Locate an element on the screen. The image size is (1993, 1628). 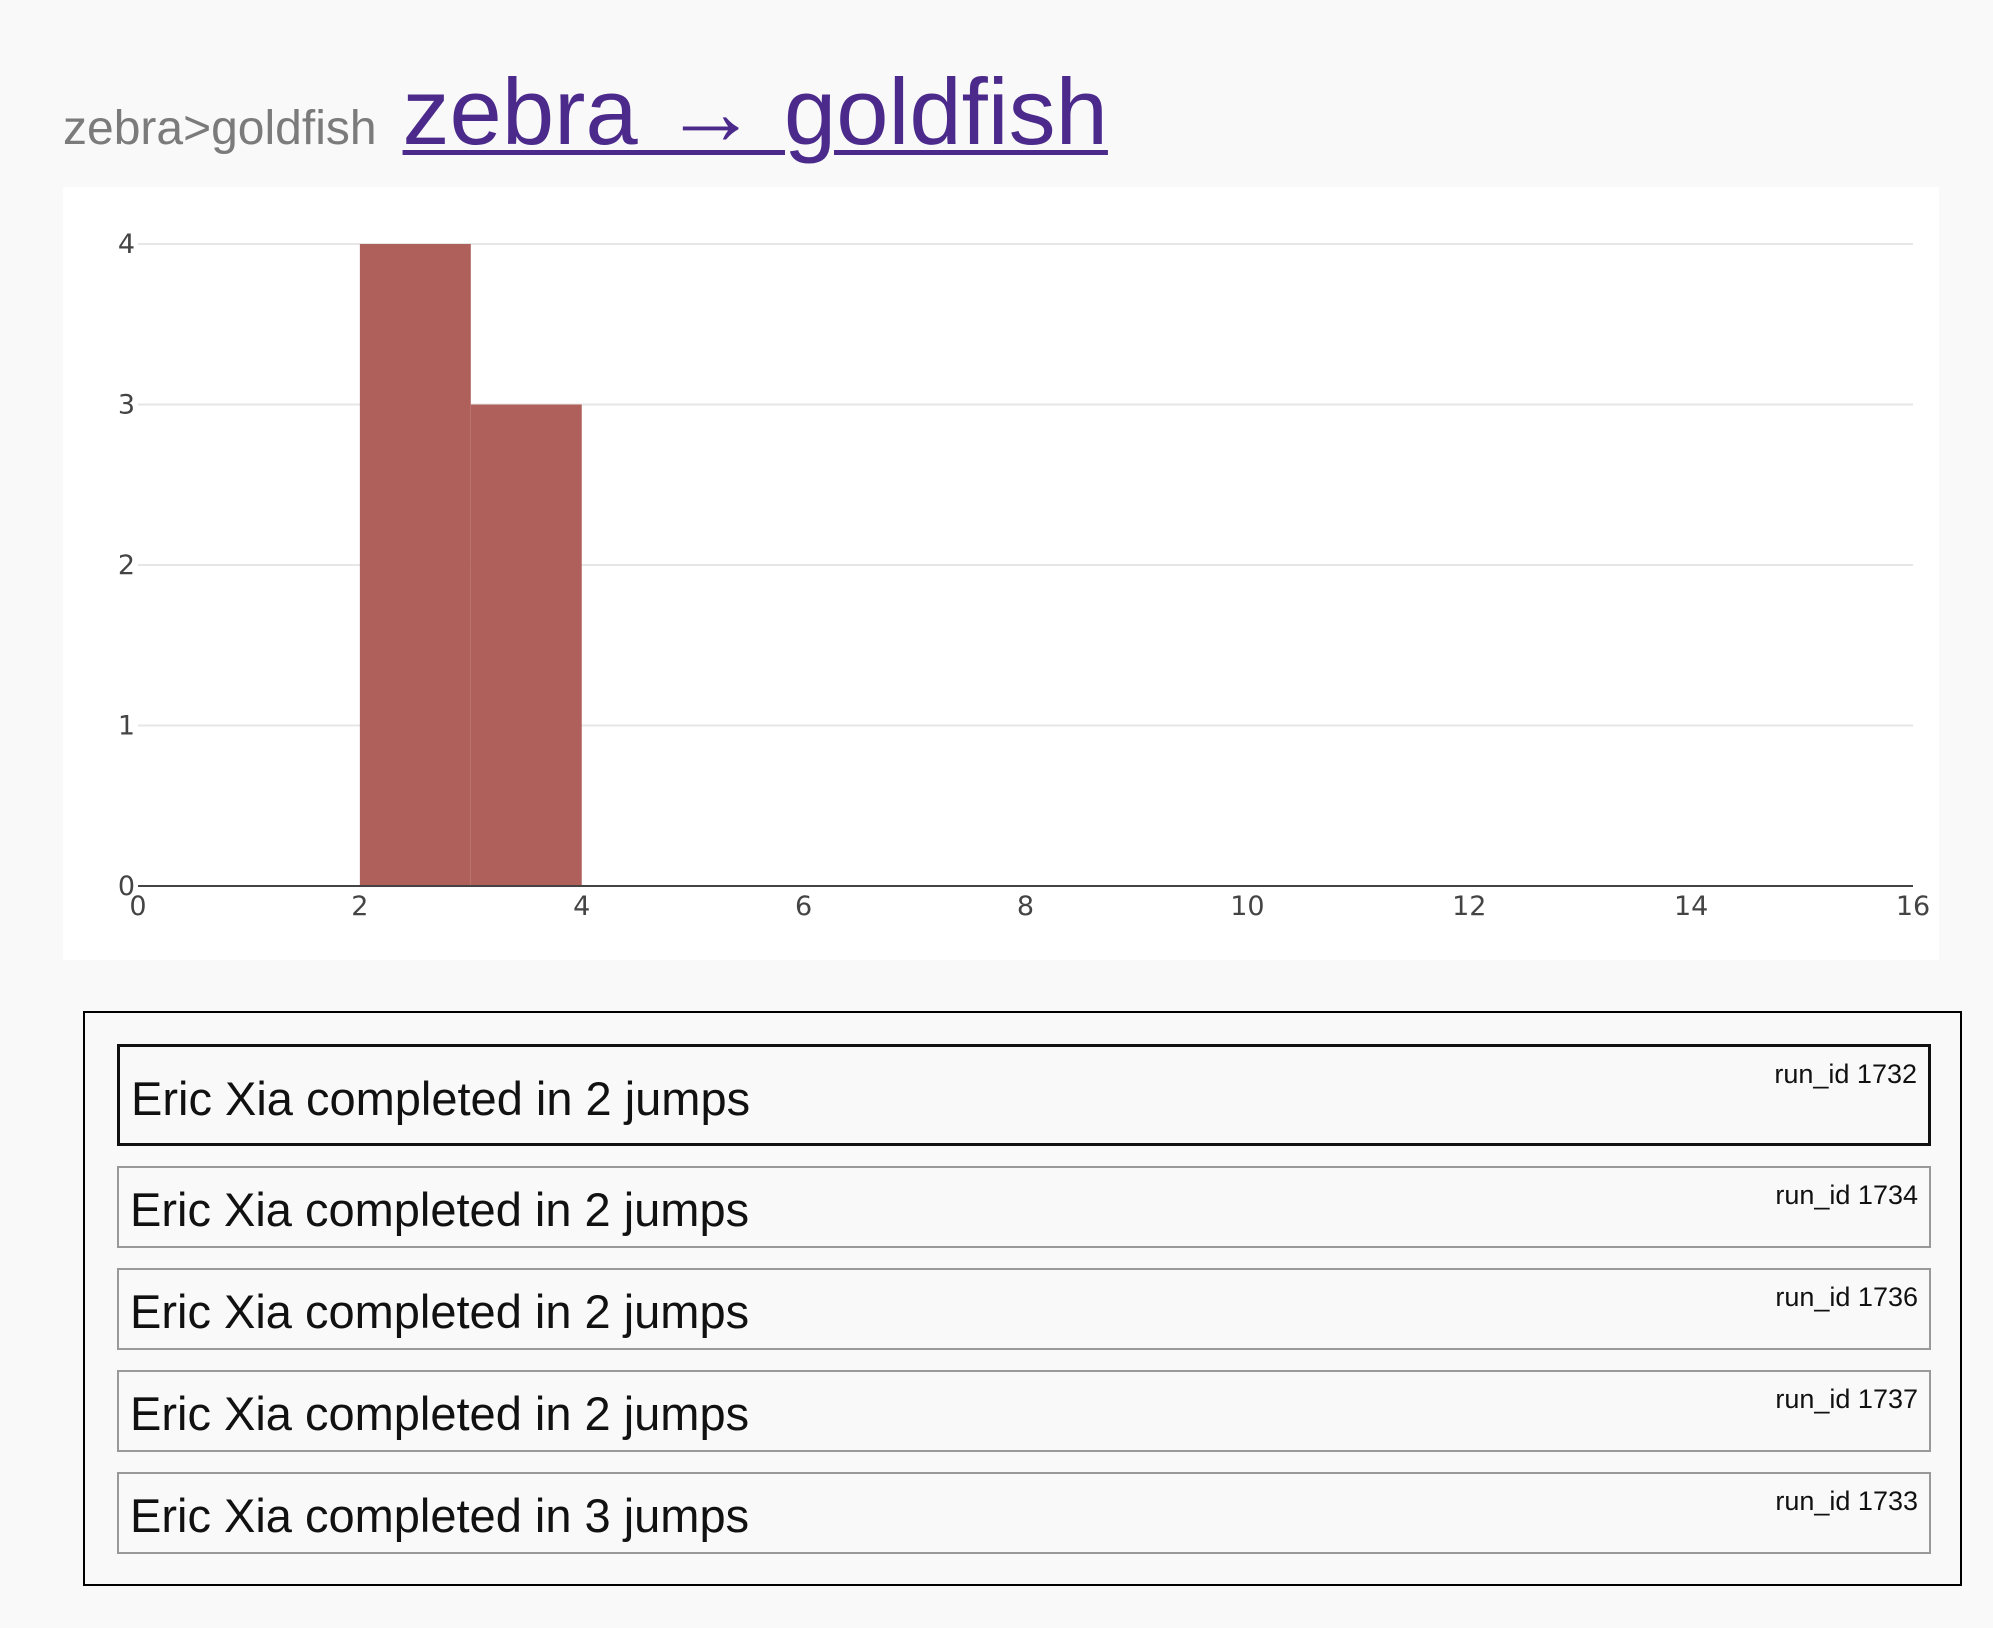
run-id: run_id 1737 is located at coordinates (1846, 1399).